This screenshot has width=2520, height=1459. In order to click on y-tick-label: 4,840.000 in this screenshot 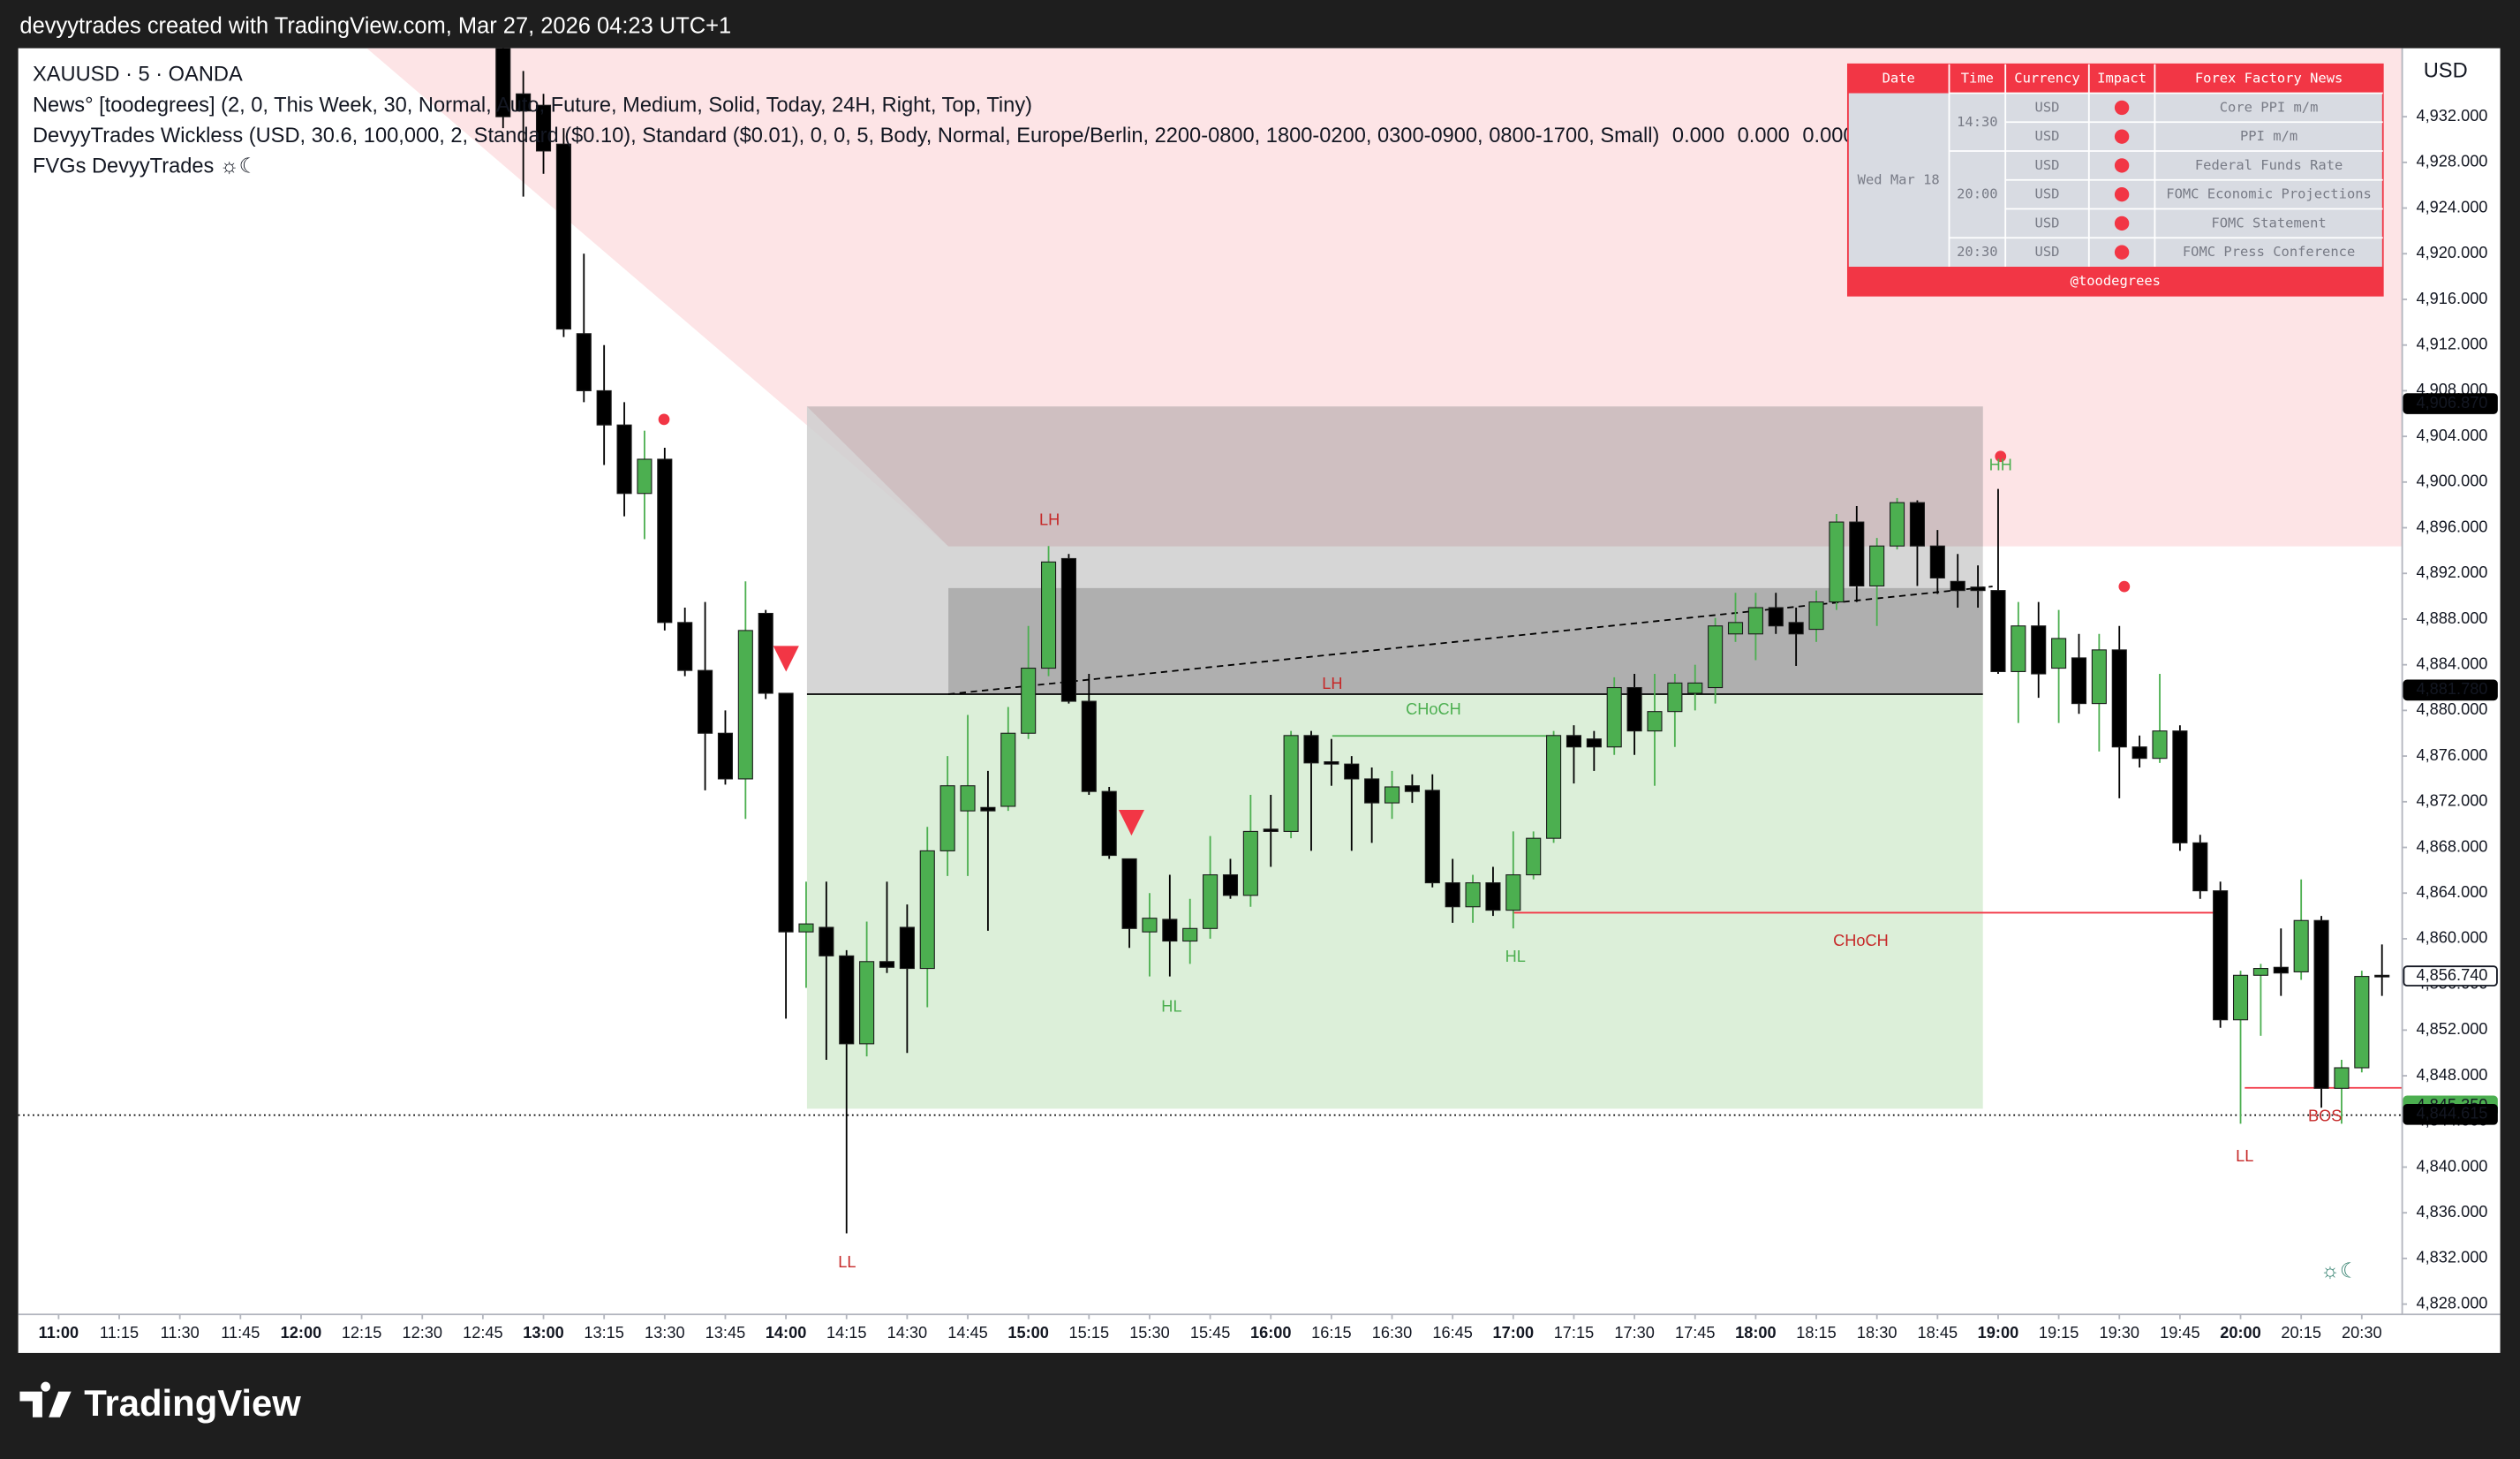, I will do `click(2452, 1166)`.